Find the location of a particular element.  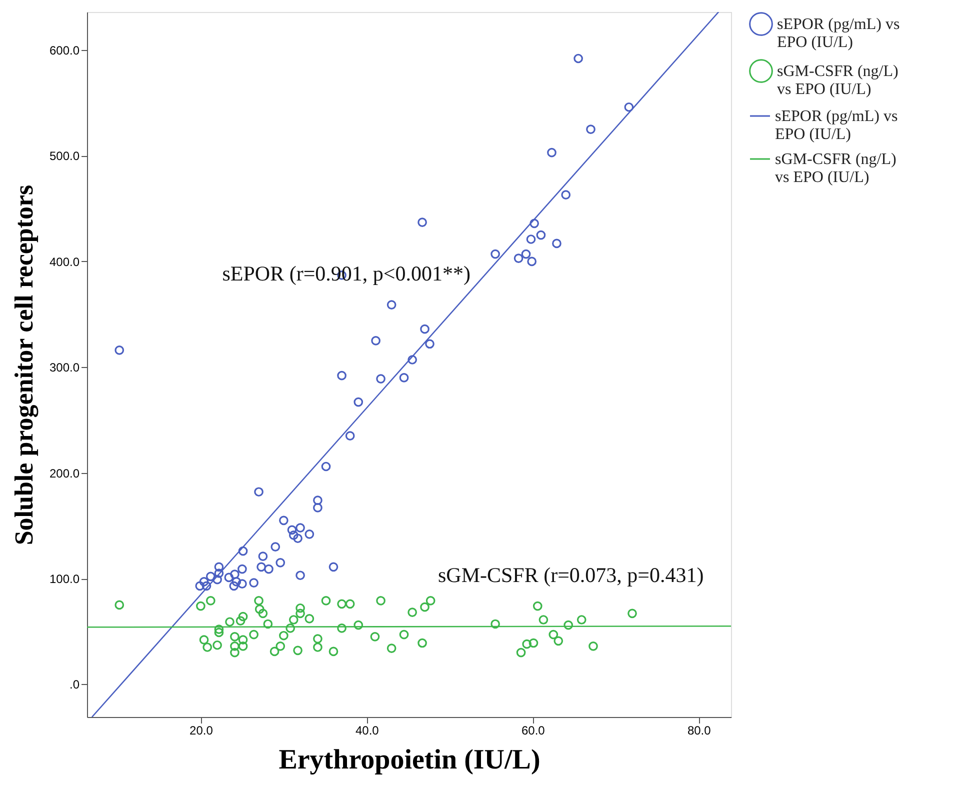

x-tick-label: 40.0 is located at coordinates (367, 731).